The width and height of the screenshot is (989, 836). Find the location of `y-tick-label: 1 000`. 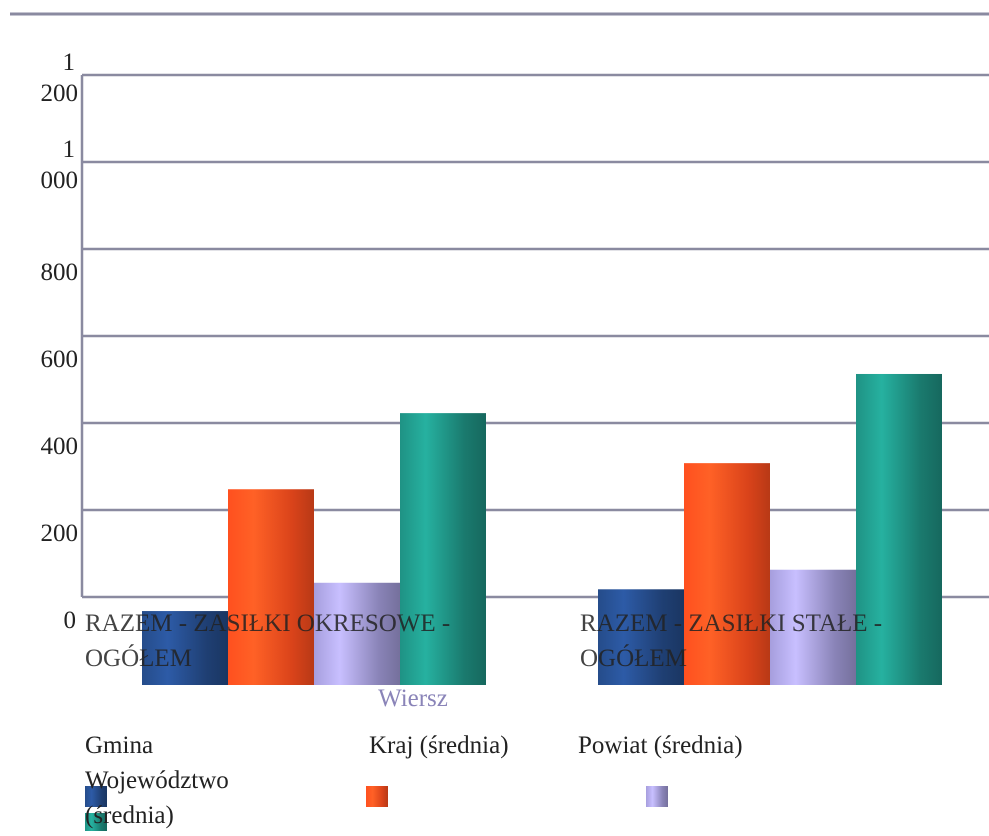

y-tick-label: 1 000 is located at coordinates (60, 165).